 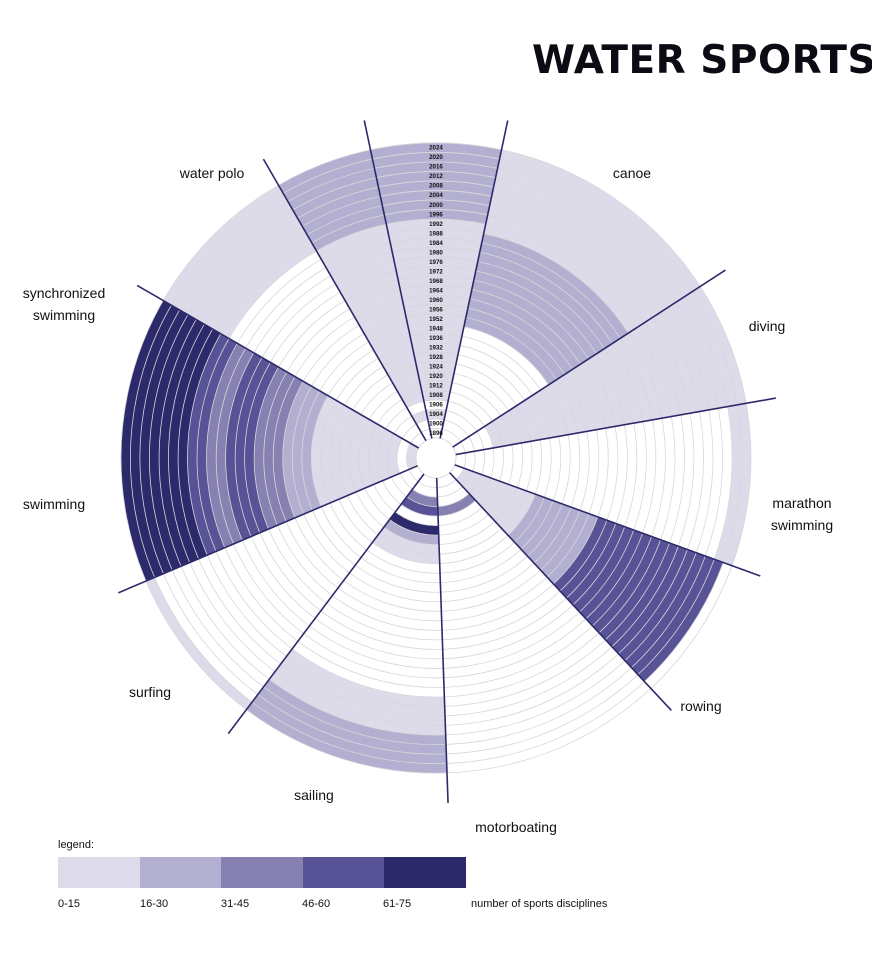 What do you see at coordinates (154, 904) in the screenshot?
I see `legend-tick-label: 16-30` at bounding box center [154, 904].